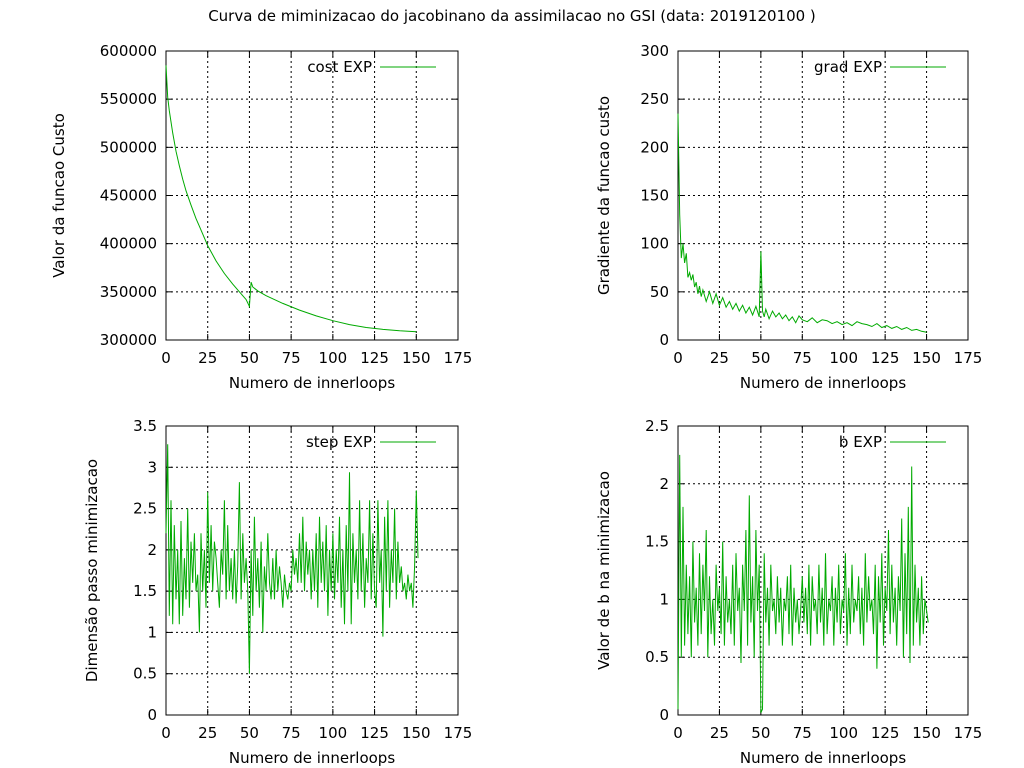 The image size is (1024, 768). I want to click on y-tick-label: 200, so click(654, 147).